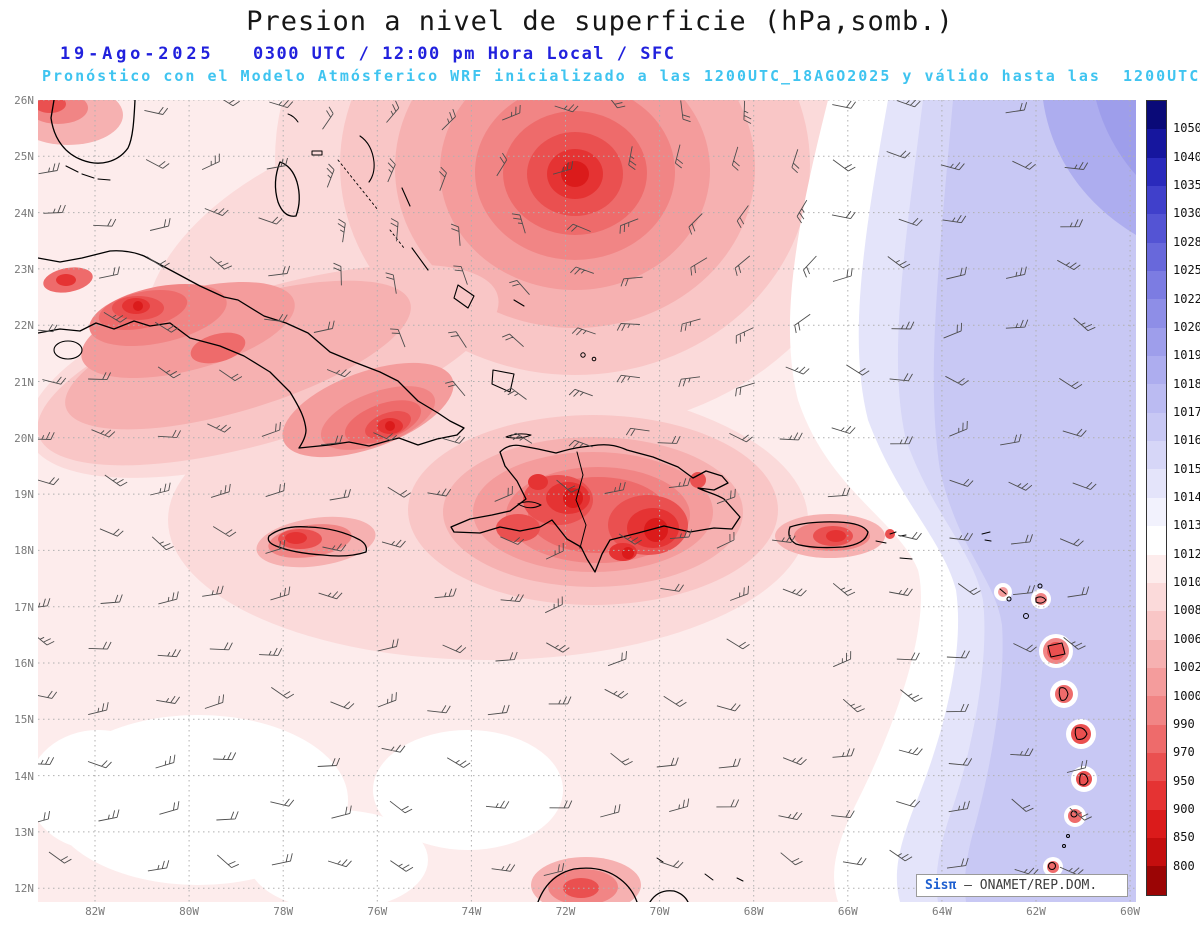  What do you see at coordinates (1186, 695) in the screenshot?
I see `colorbar-tick-label: 1000` at bounding box center [1186, 695].